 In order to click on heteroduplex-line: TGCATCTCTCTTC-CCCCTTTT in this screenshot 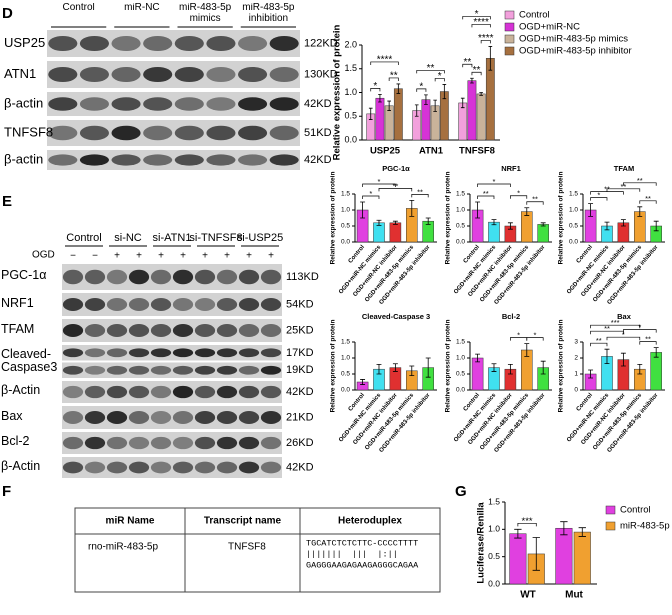, I will do `click(362, 543)`.